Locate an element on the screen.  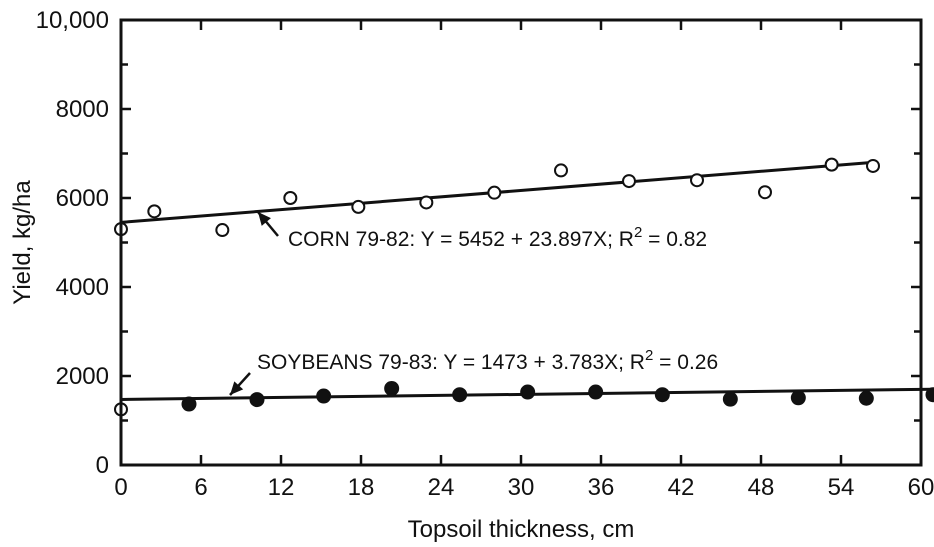
y-tick-label: 8000 is located at coordinates (82, 109).